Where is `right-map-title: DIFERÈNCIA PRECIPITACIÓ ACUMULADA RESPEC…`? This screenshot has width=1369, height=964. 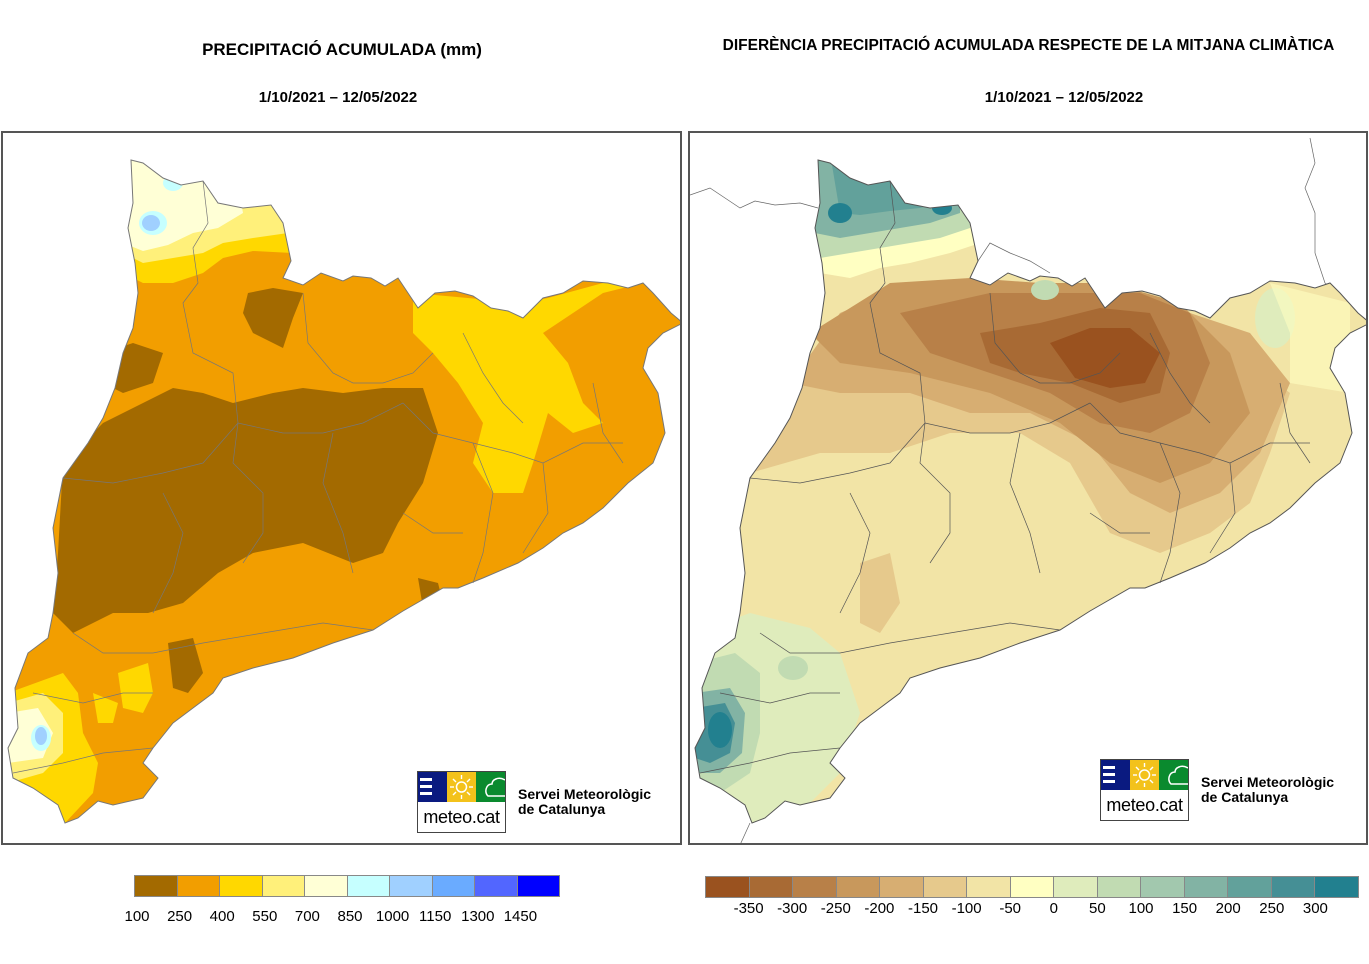
right-map-title: DIFERÈNCIA PRECIPITACIÓ ACUMULADA RESPEC… is located at coordinates (1028, 45).